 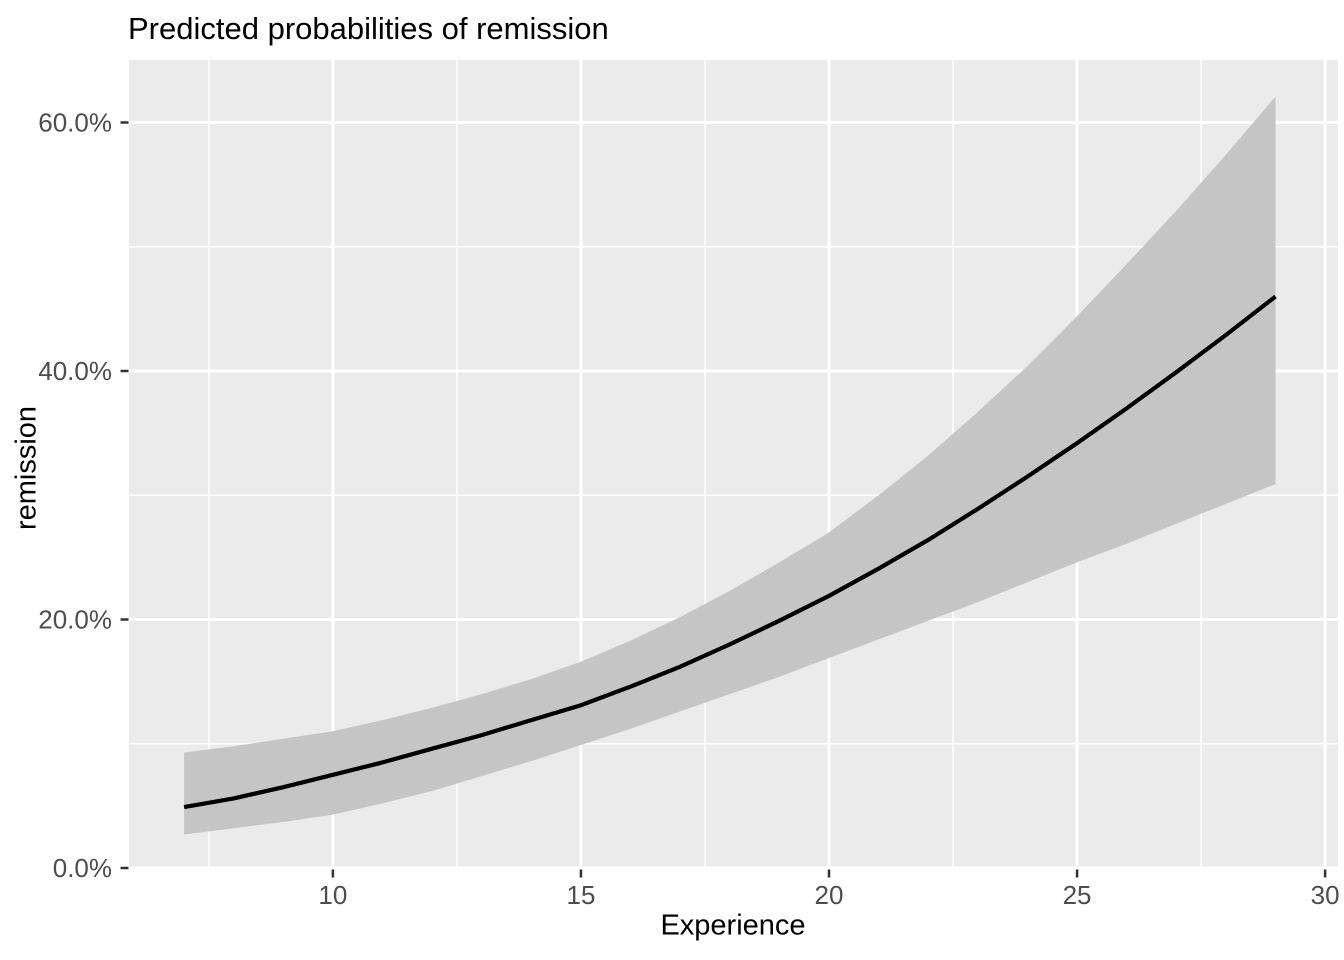 What do you see at coordinates (75, 371) in the screenshot?
I see `y-tick-label: 40.0%` at bounding box center [75, 371].